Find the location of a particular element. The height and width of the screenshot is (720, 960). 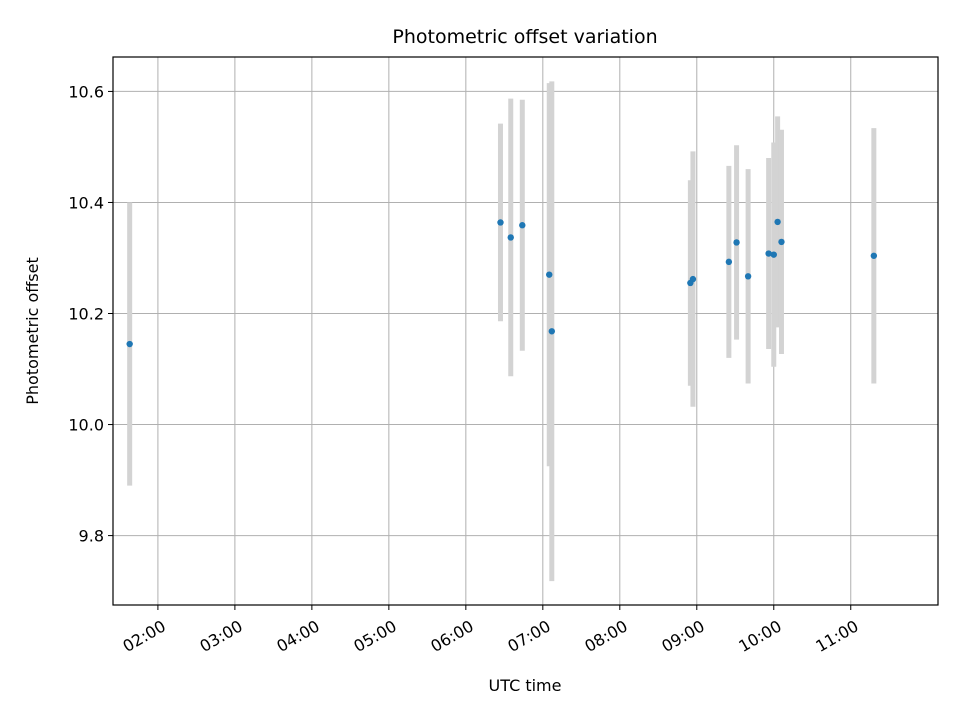

y-tick-label: 10.0 is located at coordinates (86, 425).